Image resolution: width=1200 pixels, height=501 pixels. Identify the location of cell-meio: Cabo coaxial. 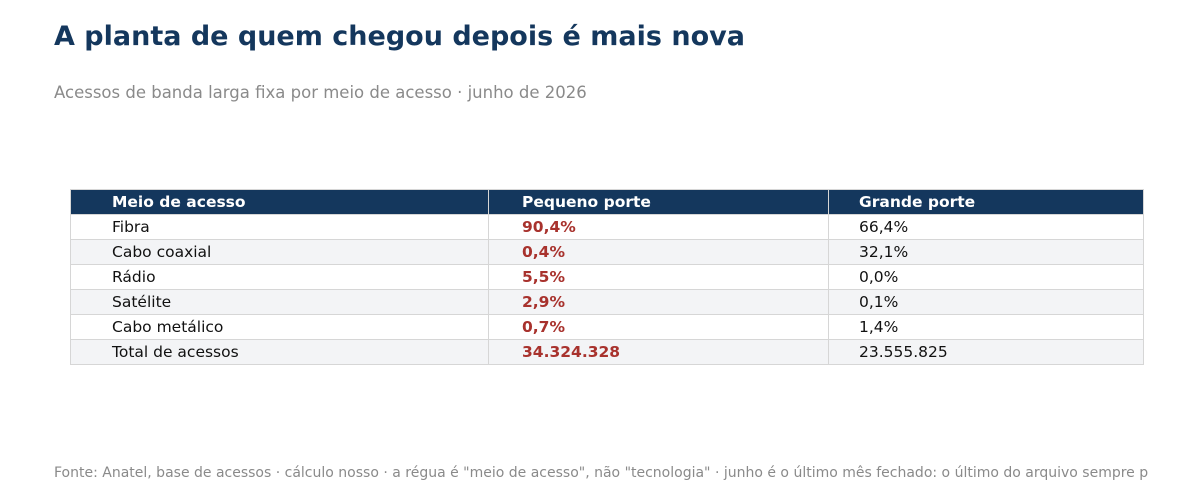
(279, 252).